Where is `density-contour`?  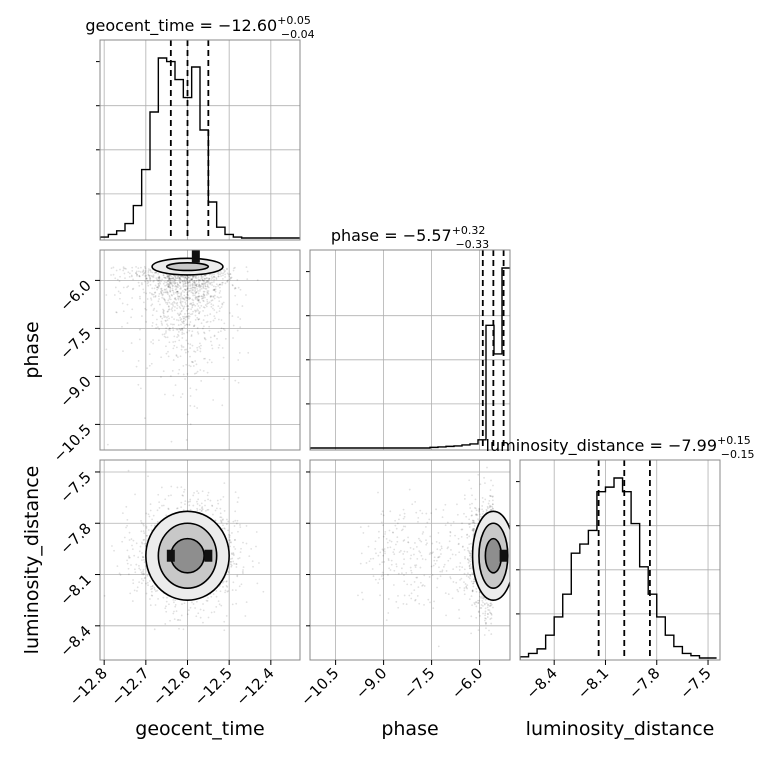 density-contour is located at coordinates (187, 267).